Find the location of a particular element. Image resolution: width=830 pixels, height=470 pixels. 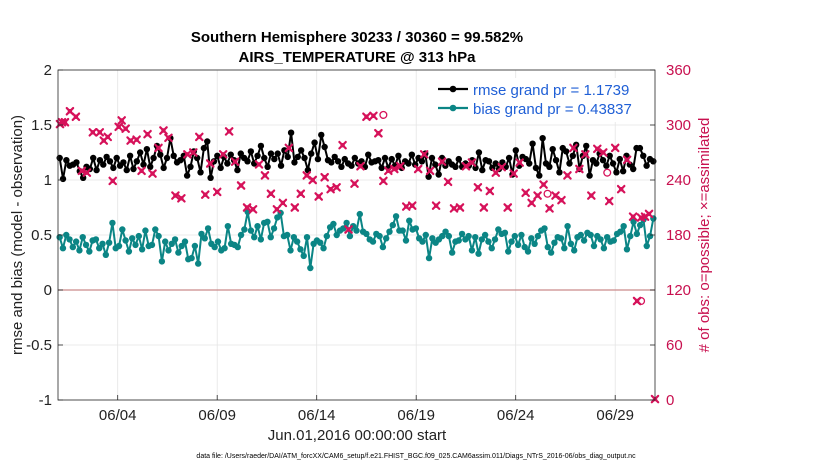

y-right-tick-label: 180 is located at coordinates (678, 235).